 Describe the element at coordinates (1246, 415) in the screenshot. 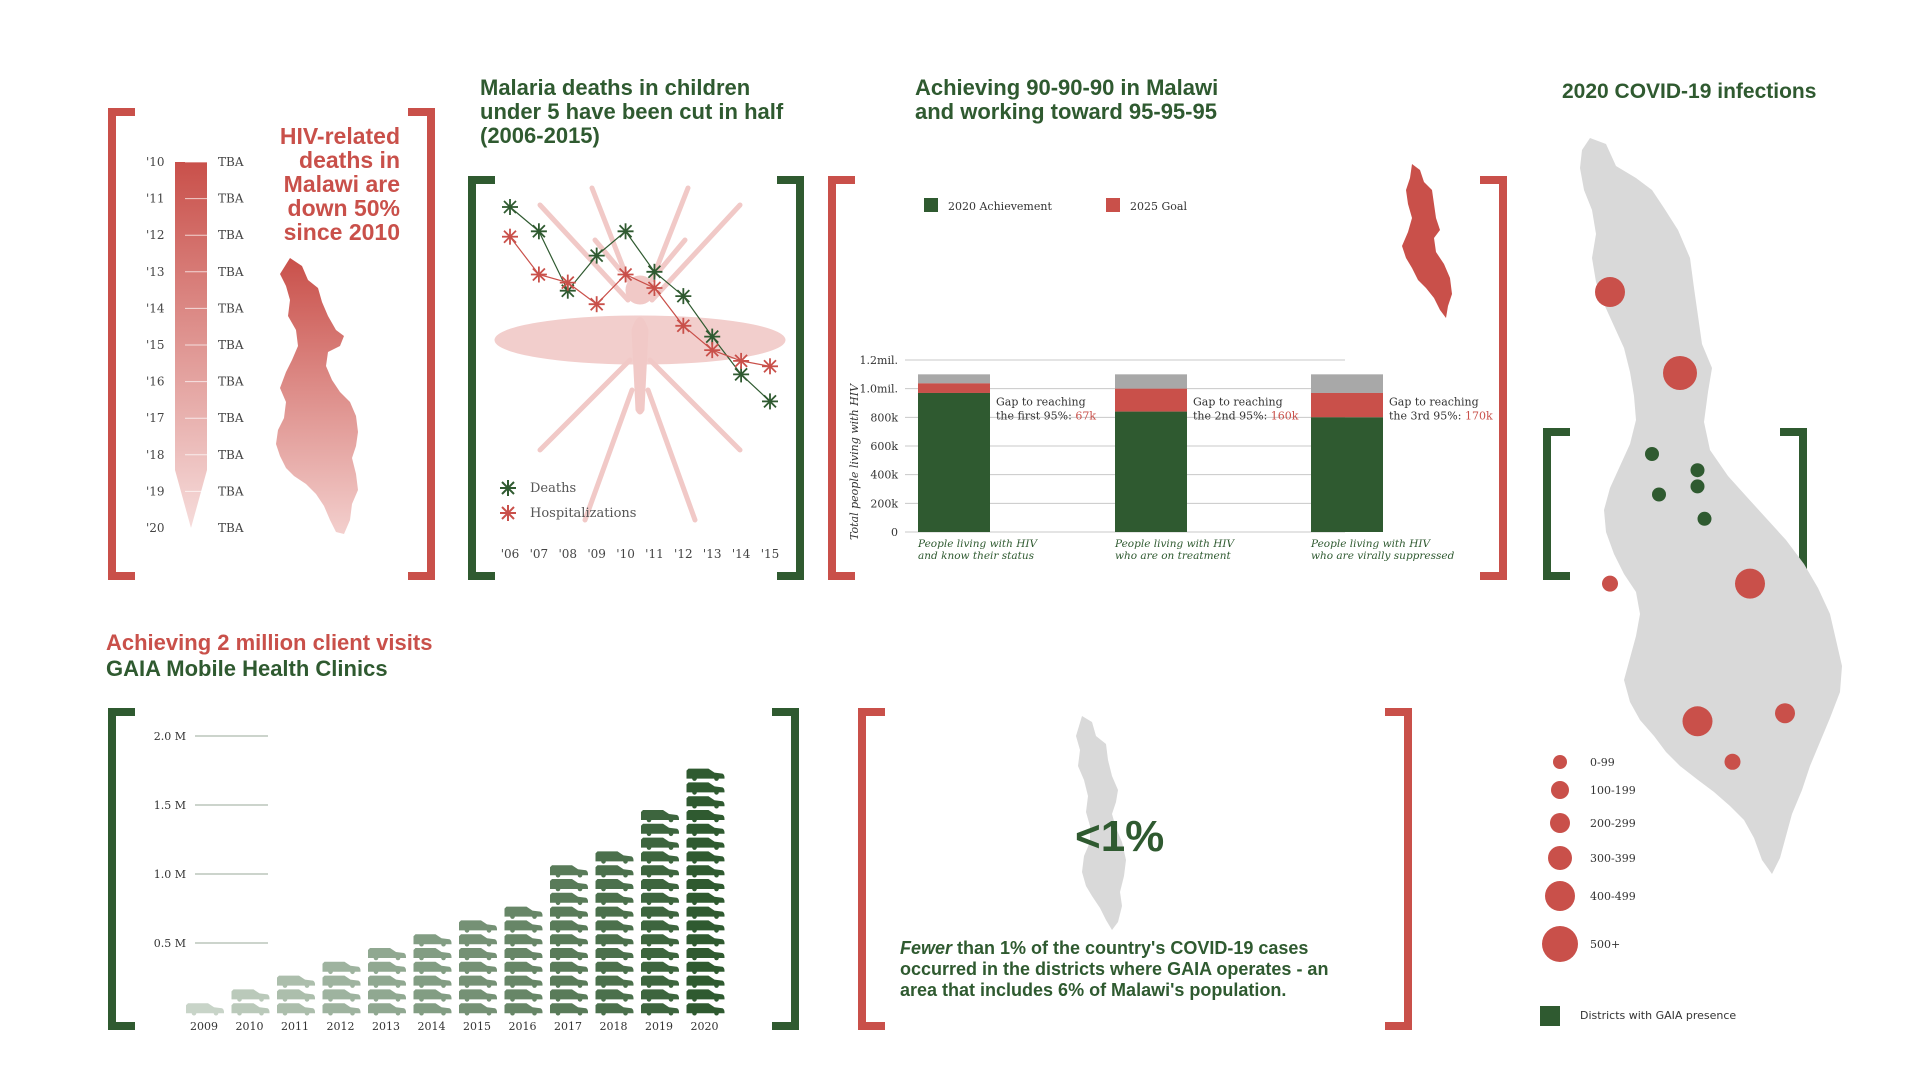

I see `hiv90-gap-label: the 2nd 95%: 160k` at that location.